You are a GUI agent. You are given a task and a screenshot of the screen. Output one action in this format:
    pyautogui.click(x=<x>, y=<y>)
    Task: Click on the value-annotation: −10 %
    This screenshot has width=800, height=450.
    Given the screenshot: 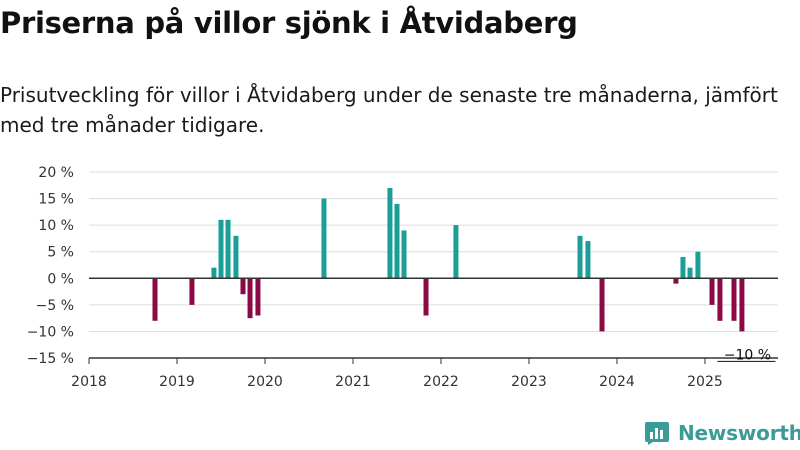 What is the action you would take?
    pyautogui.click(x=747, y=355)
    